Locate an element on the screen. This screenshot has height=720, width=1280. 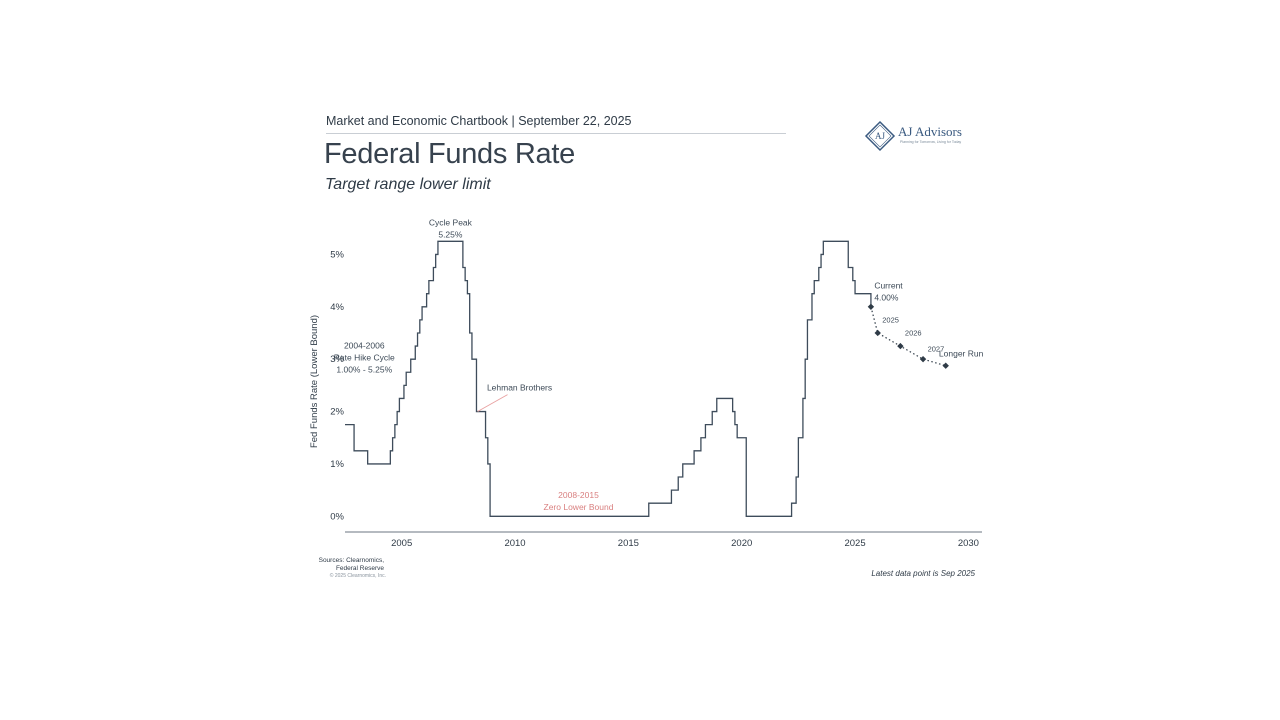
x-tick-label: 2020 is located at coordinates (741, 543).